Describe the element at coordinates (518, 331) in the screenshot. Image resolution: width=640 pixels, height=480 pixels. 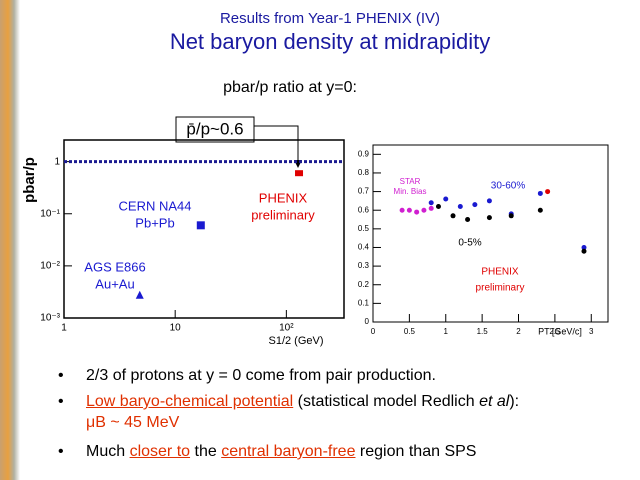
I see `x-tick-label: 2` at that location.